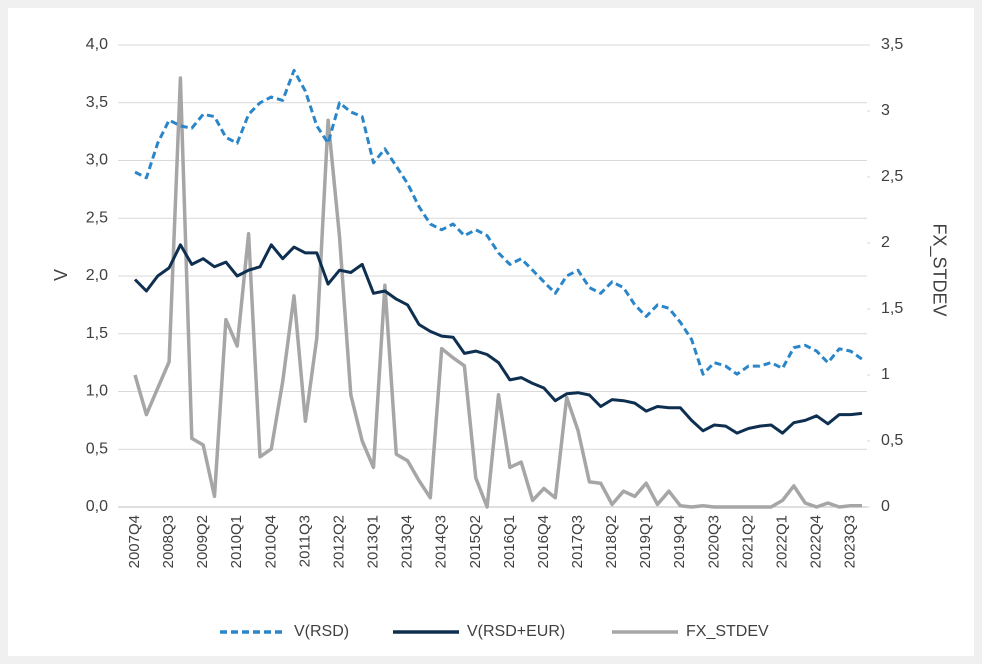 This screenshot has width=982, height=664. What do you see at coordinates (236, 541) in the screenshot?
I see `x-tick-label: 2010Q1` at bounding box center [236, 541].